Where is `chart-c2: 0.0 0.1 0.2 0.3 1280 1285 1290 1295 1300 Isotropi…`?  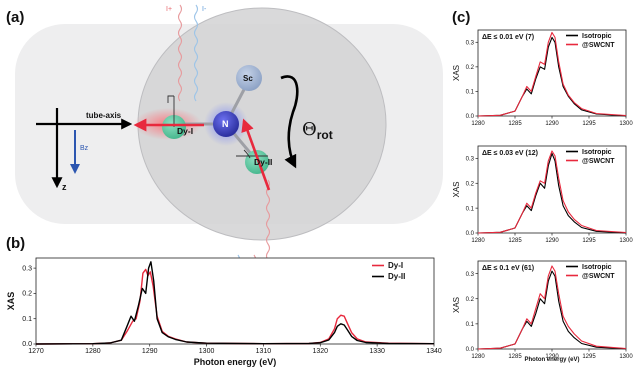
chart-c2: 0.0 0.1 0.2 0.3 1280 1285 1290 1295 1300 Isotropi… is located at coordinates (542, 194).